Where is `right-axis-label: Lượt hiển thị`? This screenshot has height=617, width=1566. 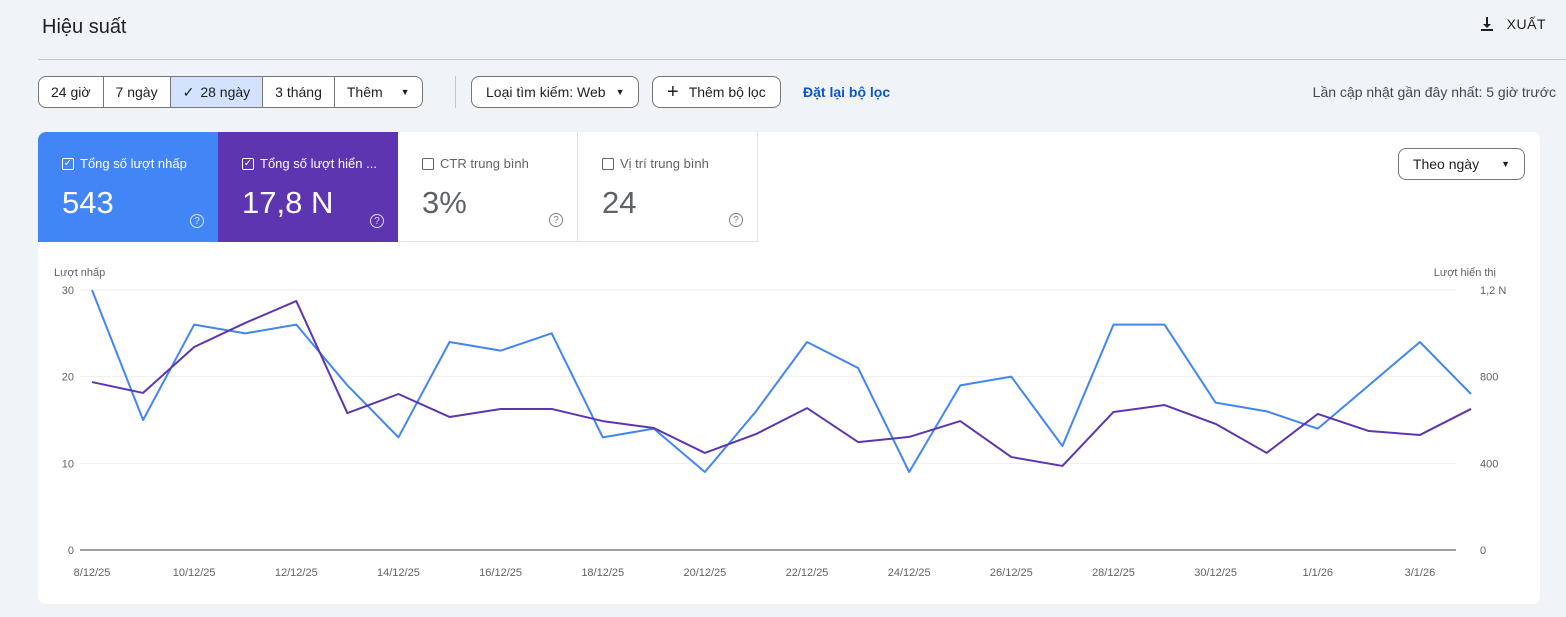 right-axis-label: Lượt hiển thị is located at coordinates (1465, 273).